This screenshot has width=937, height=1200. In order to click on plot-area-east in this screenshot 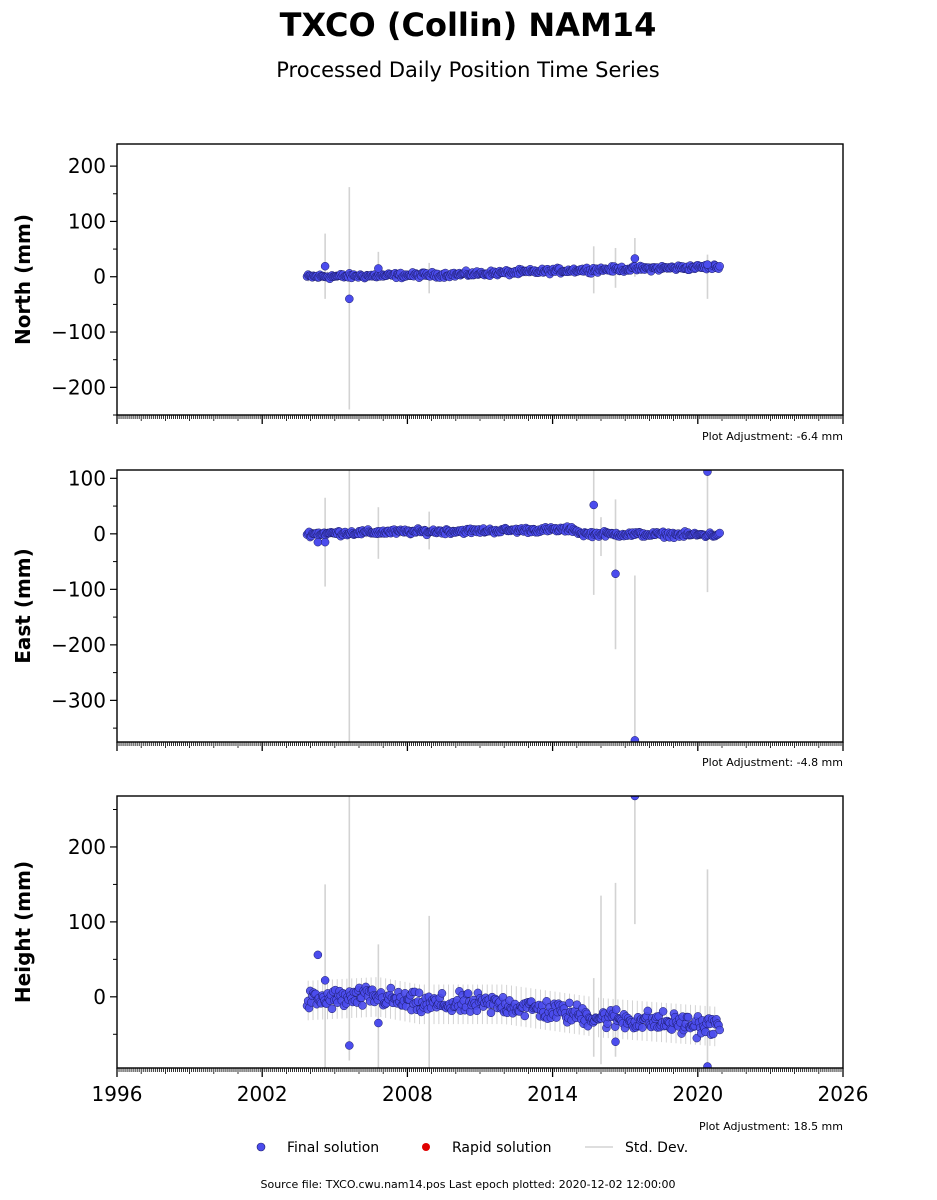, I will do `click(513, 606)`.